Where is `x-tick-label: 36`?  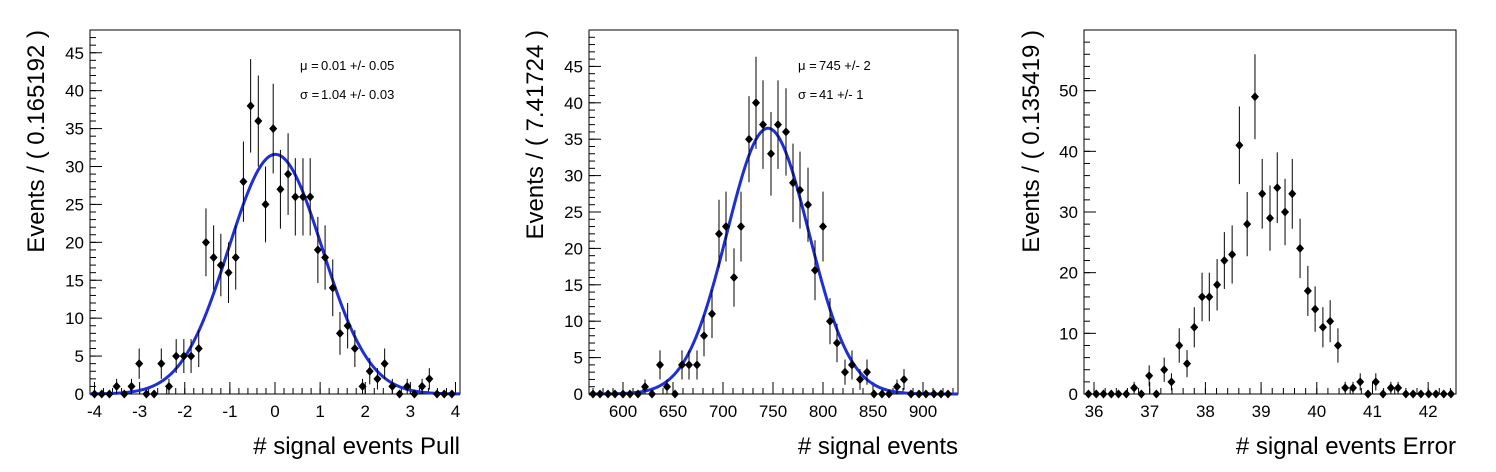 x-tick-label: 36 is located at coordinates (1094, 411).